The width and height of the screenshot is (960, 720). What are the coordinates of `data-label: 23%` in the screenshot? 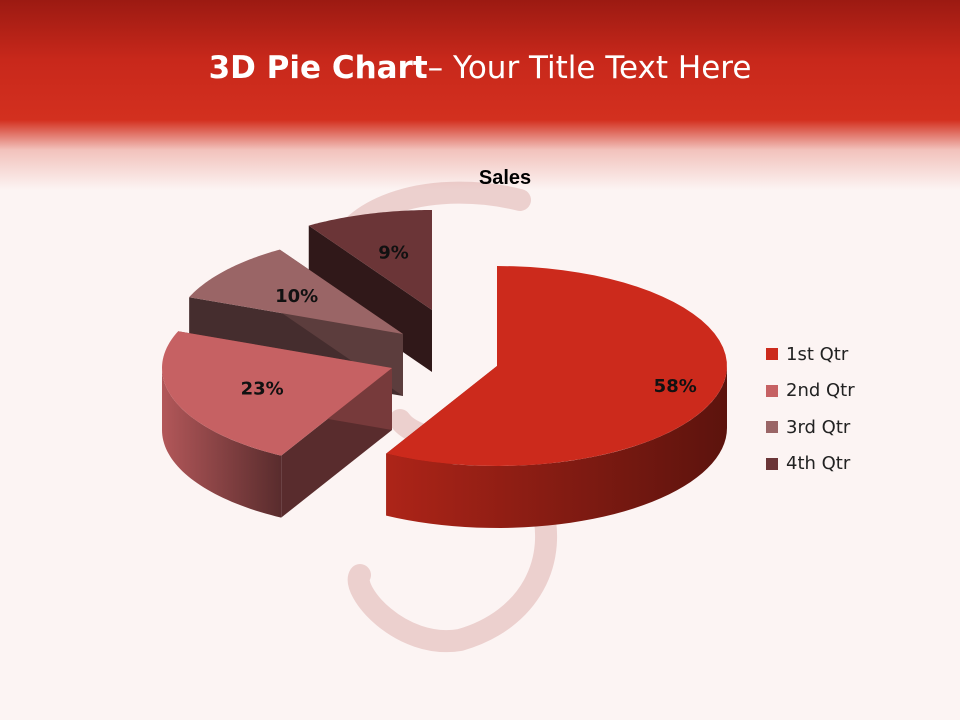 It's located at (262, 388).